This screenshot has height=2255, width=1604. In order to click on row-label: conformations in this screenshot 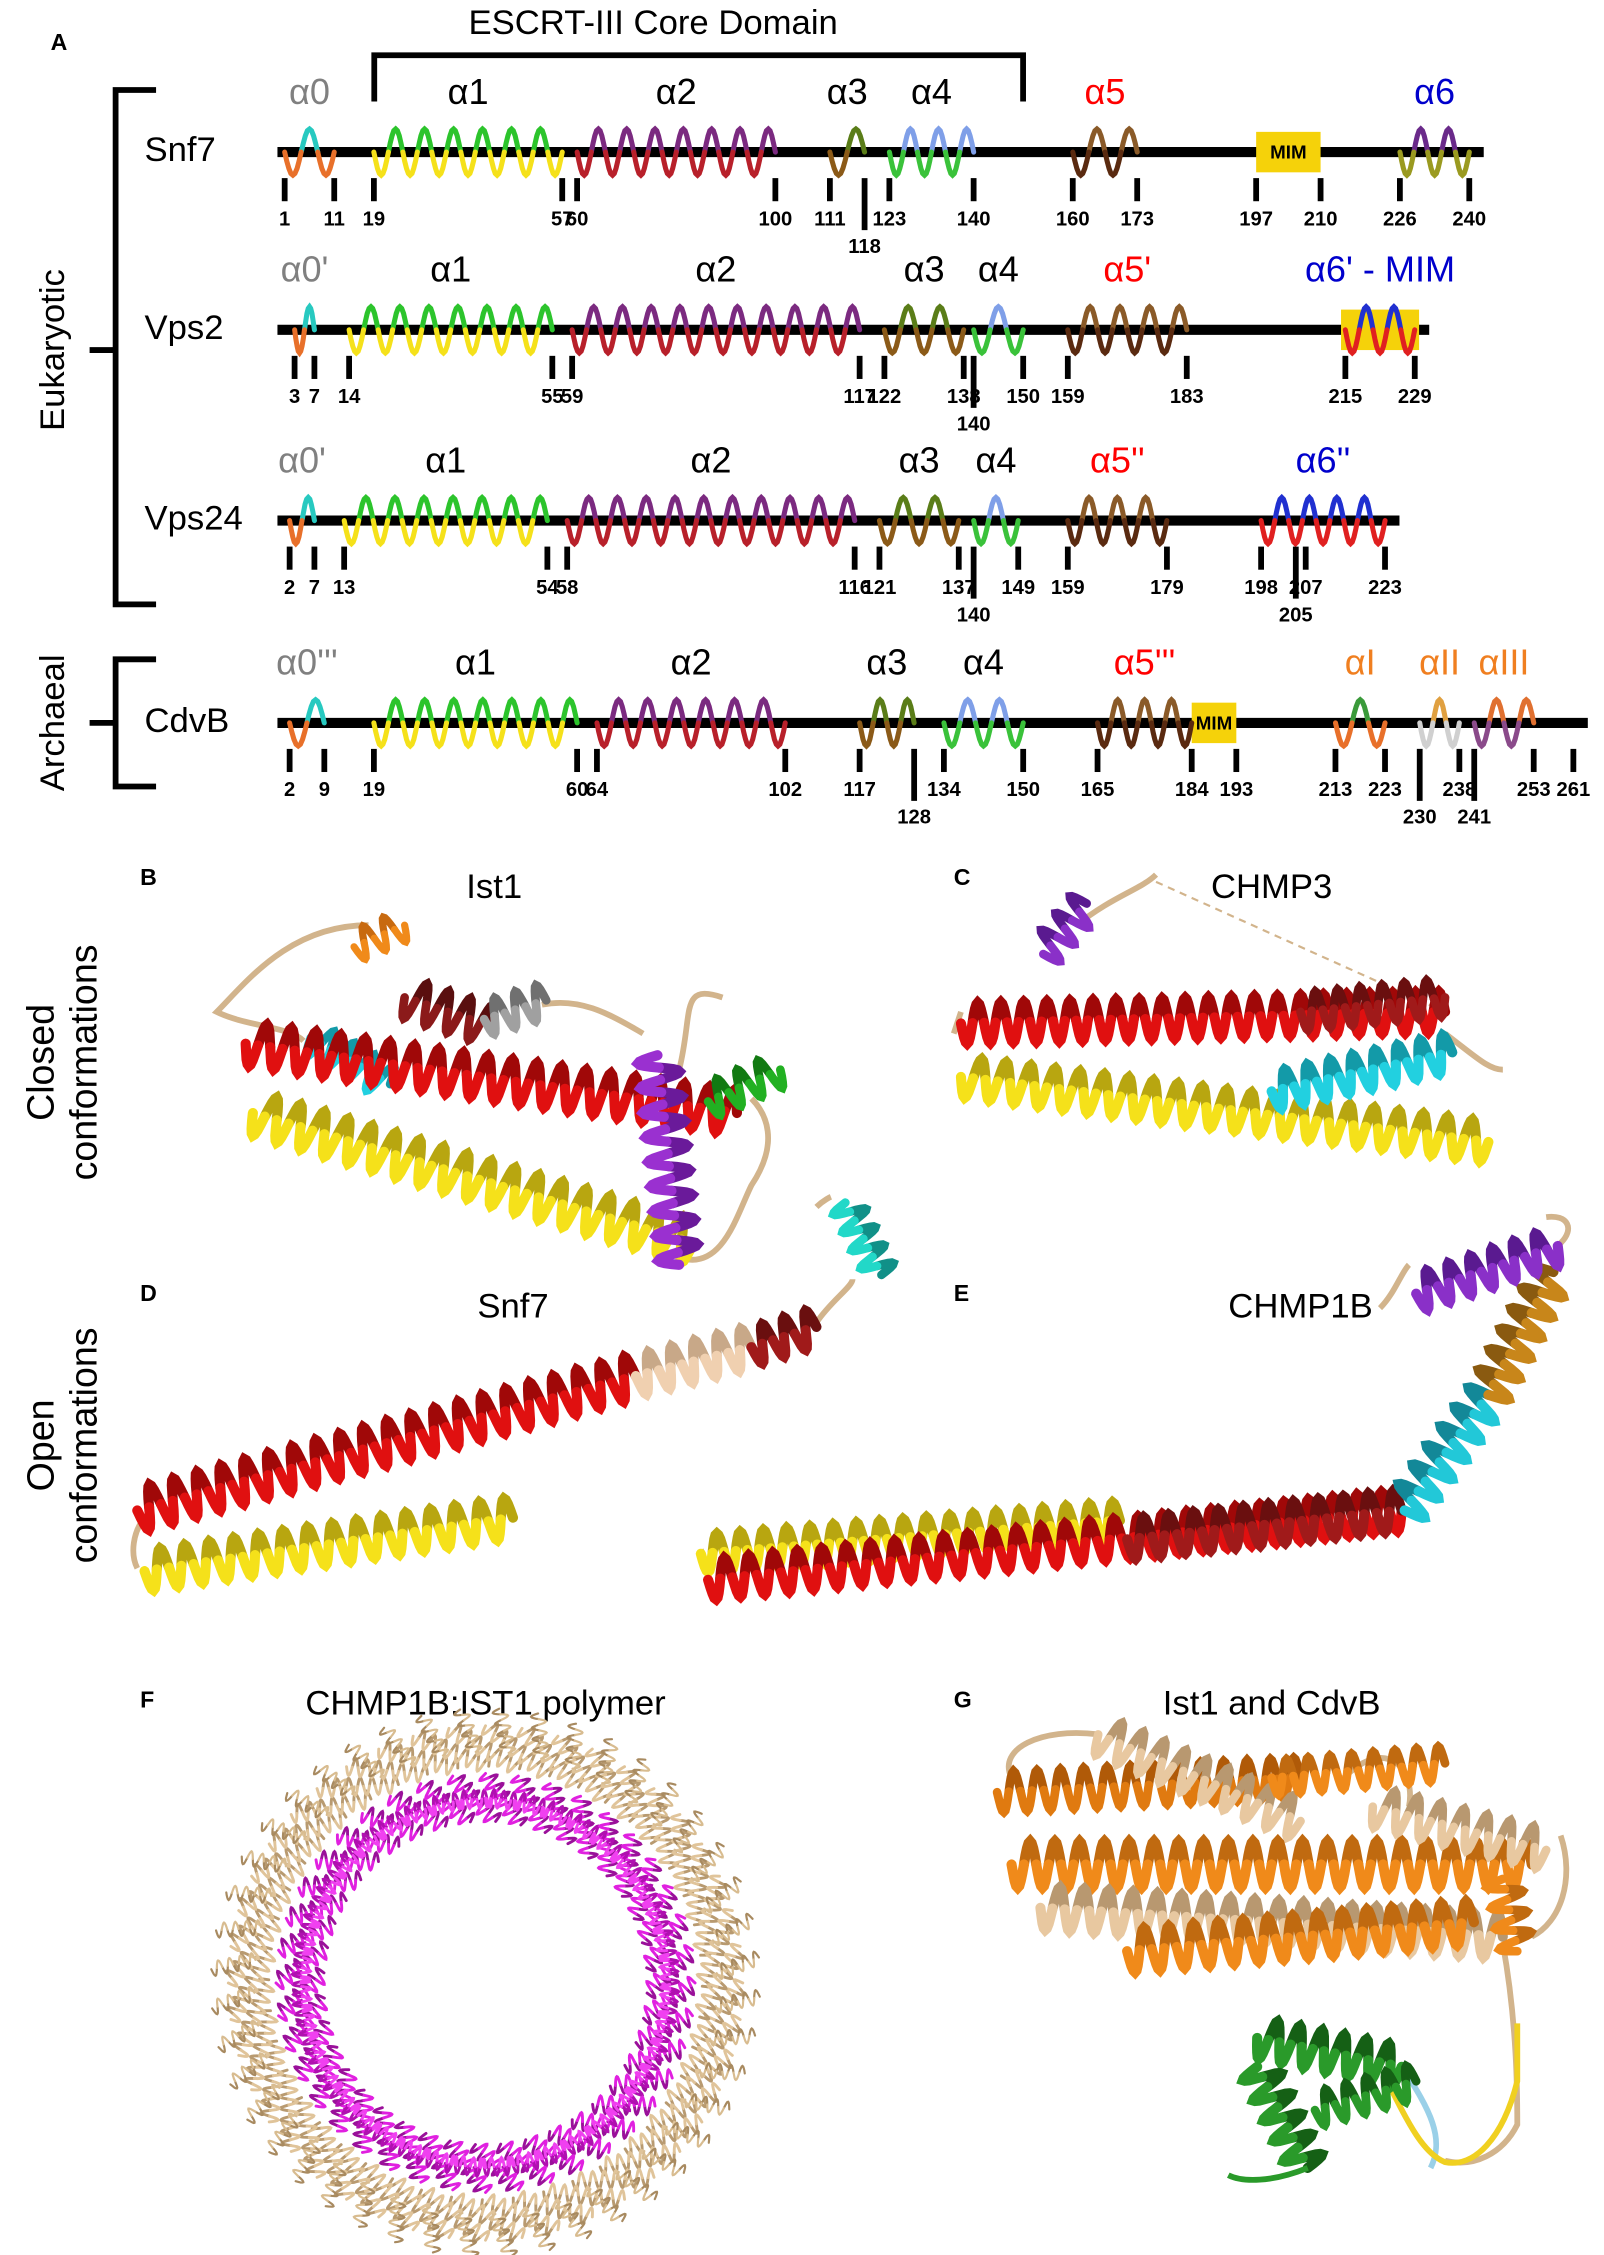, I will do `click(84, 1063)`.